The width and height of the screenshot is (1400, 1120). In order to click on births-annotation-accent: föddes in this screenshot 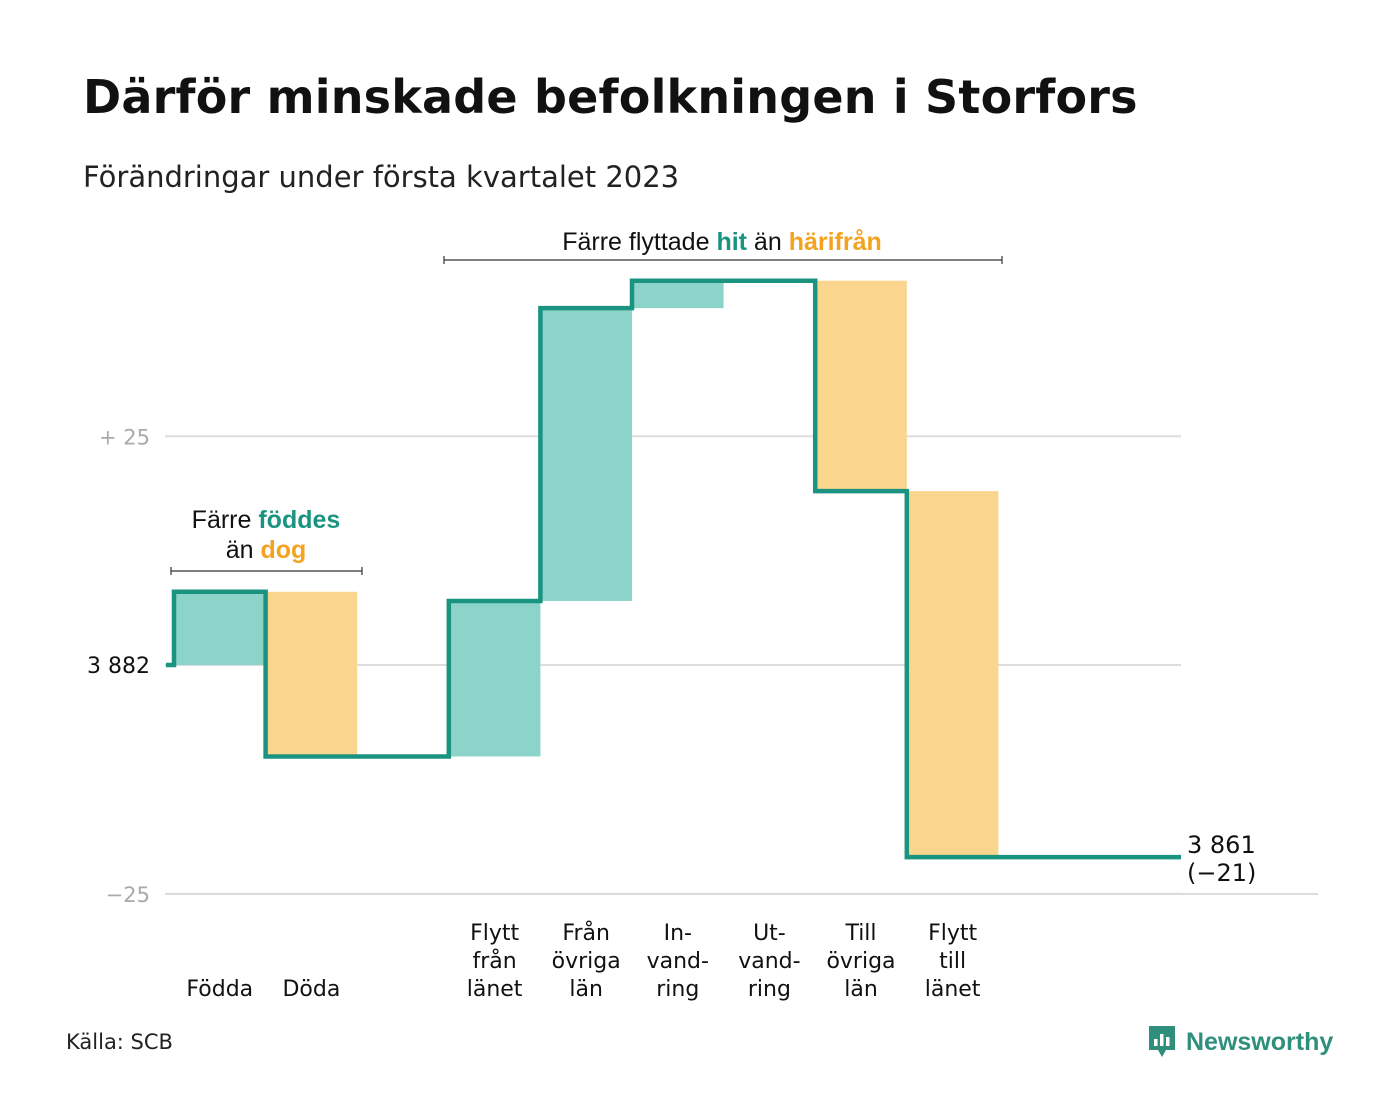, I will do `click(299, 520)`.